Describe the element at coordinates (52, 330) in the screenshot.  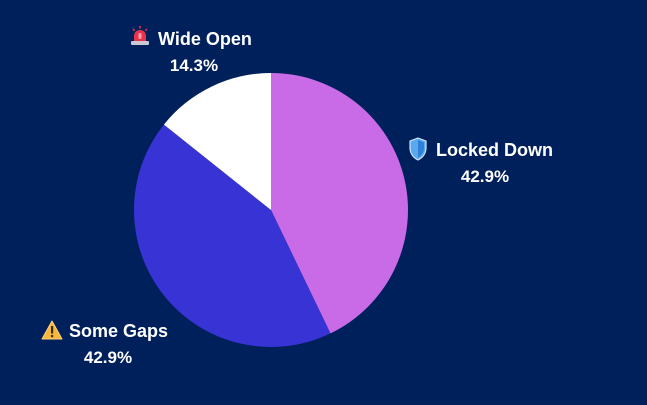
I see `warning-icon` at that location.